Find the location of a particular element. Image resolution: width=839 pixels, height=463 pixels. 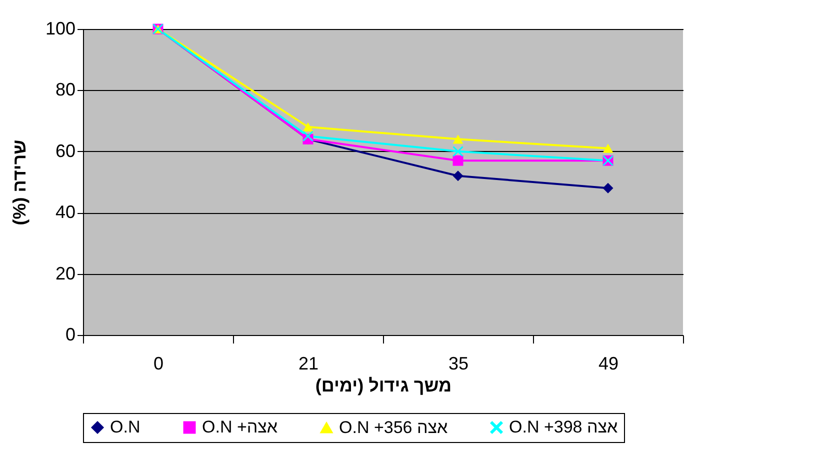

y-tick-label: 80 is located at coordinates (65, 90).